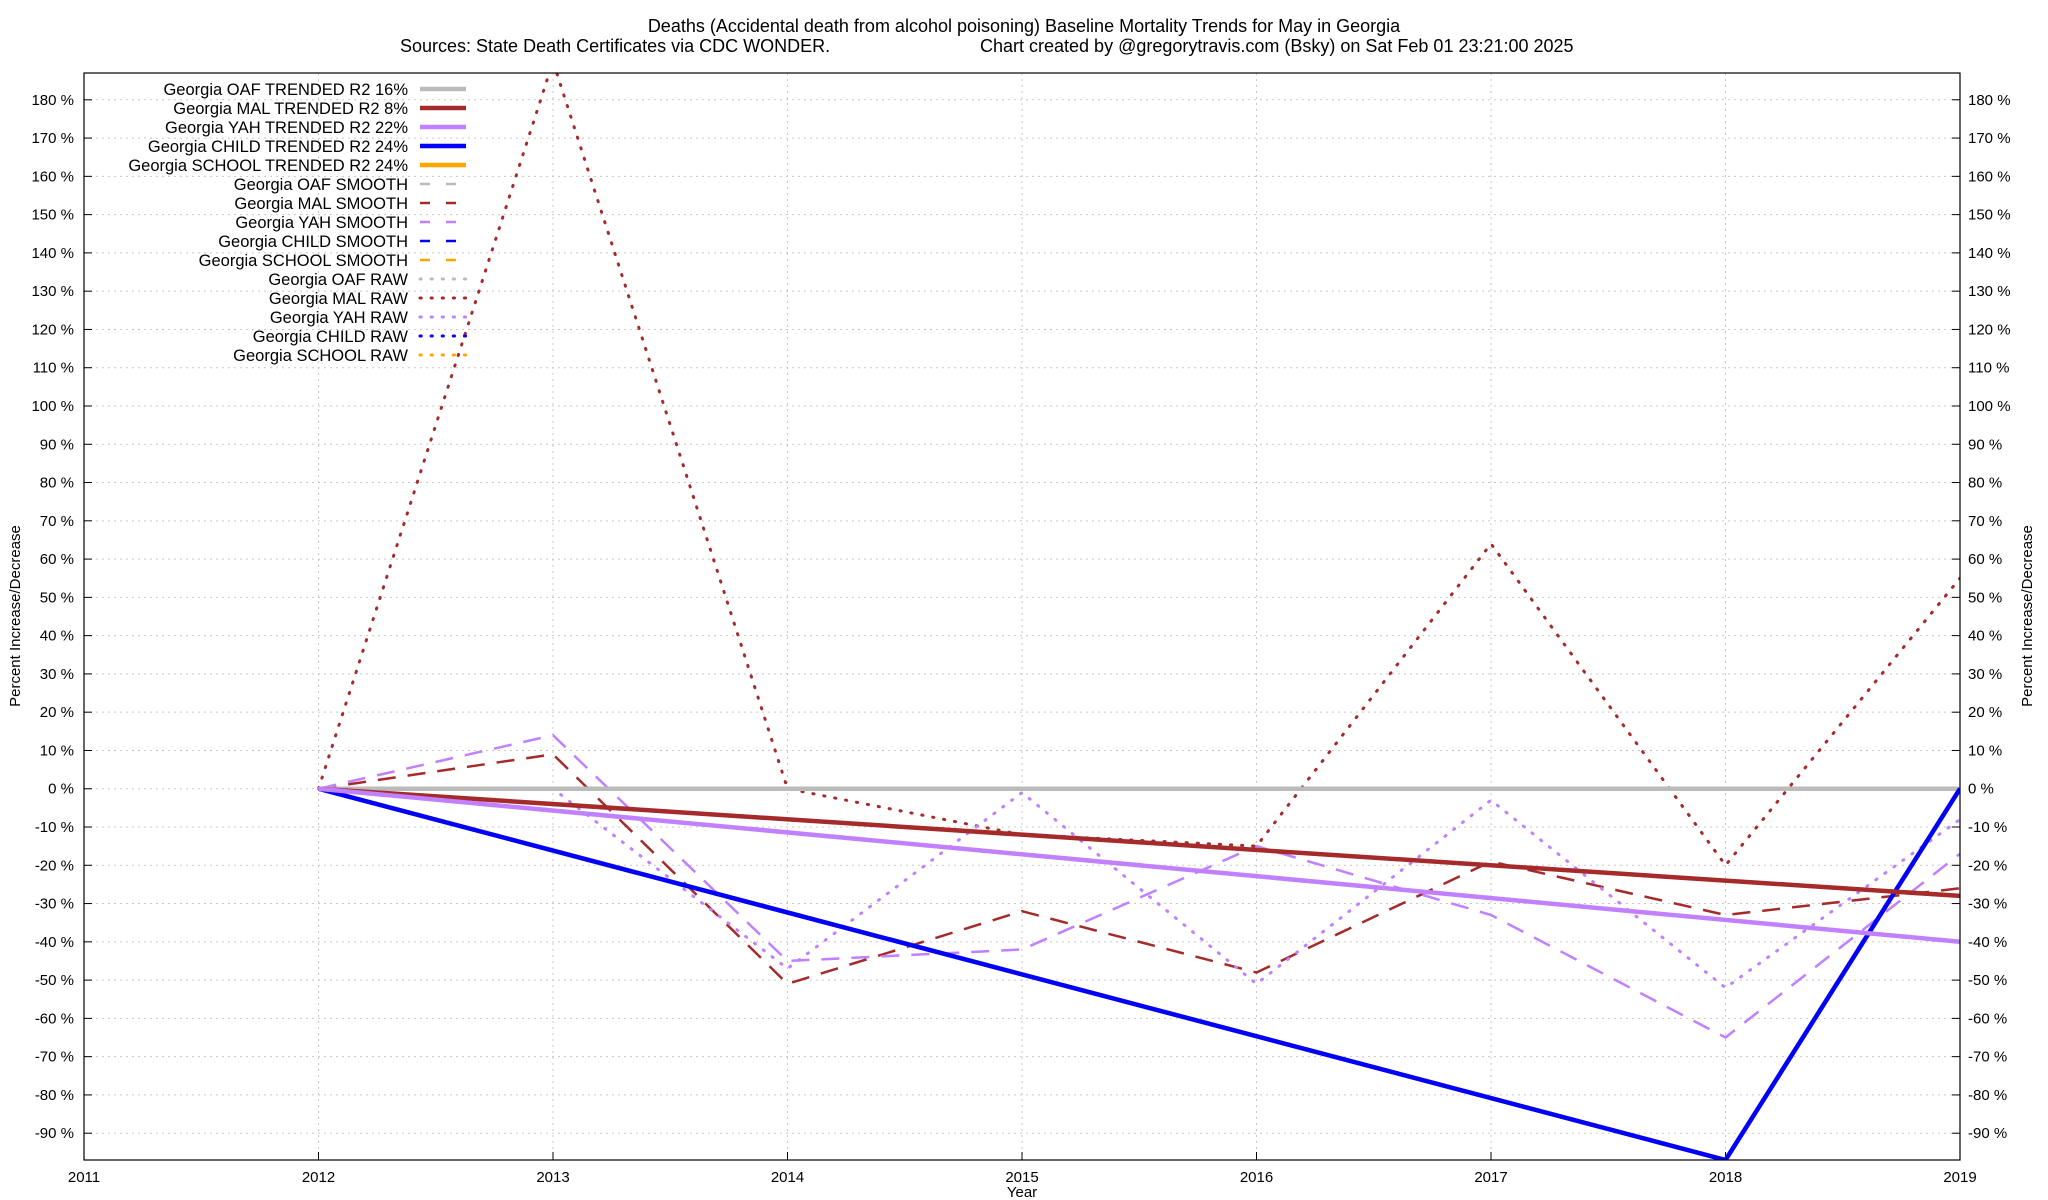 This screenshot has height=1200, width=2048. What do you see at coordinates (318, 1177) in the screenshot?
I see `x-tick-label: 2012` at bounding box center [318, 1177].